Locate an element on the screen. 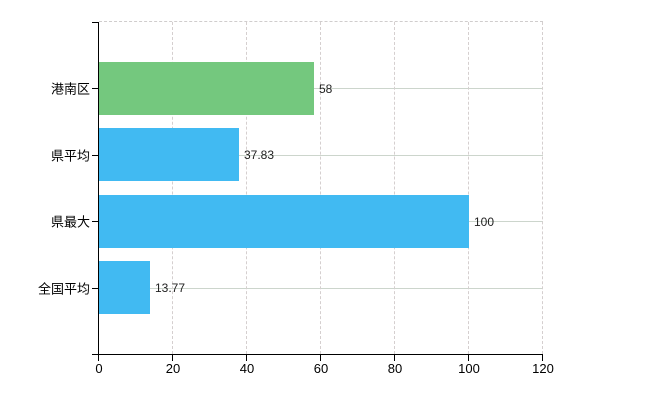  bar-value-label: 37.83 is located at coordinates (259, 154).